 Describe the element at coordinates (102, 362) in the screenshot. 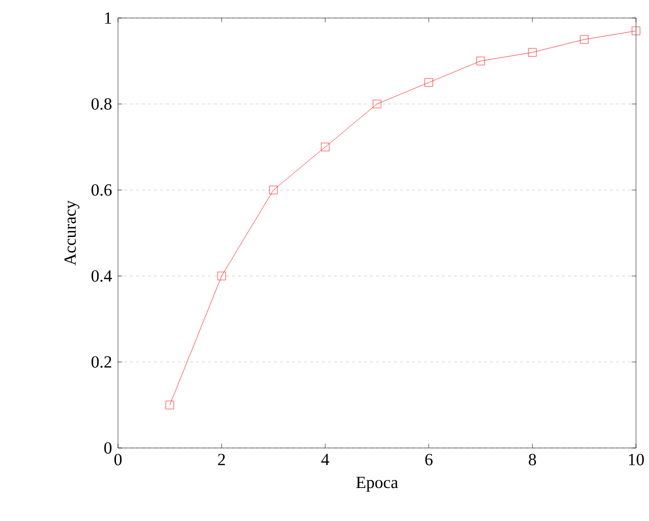

I see `y-tick-label: 0.2` at that location.